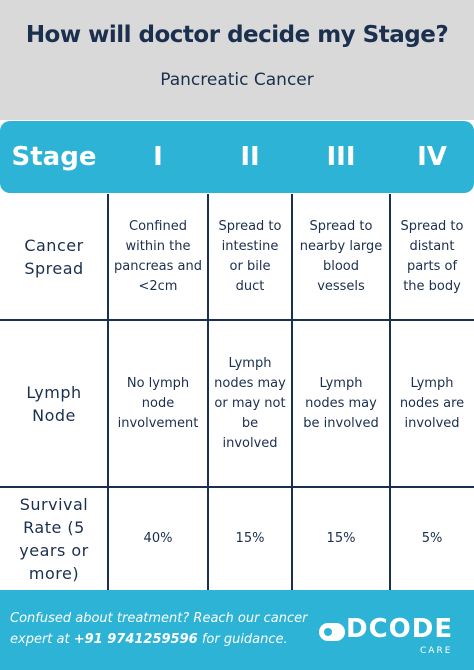 The height and width of the screenshot is (670, 474). I want to click on stage-header: I, so click(158, 157).